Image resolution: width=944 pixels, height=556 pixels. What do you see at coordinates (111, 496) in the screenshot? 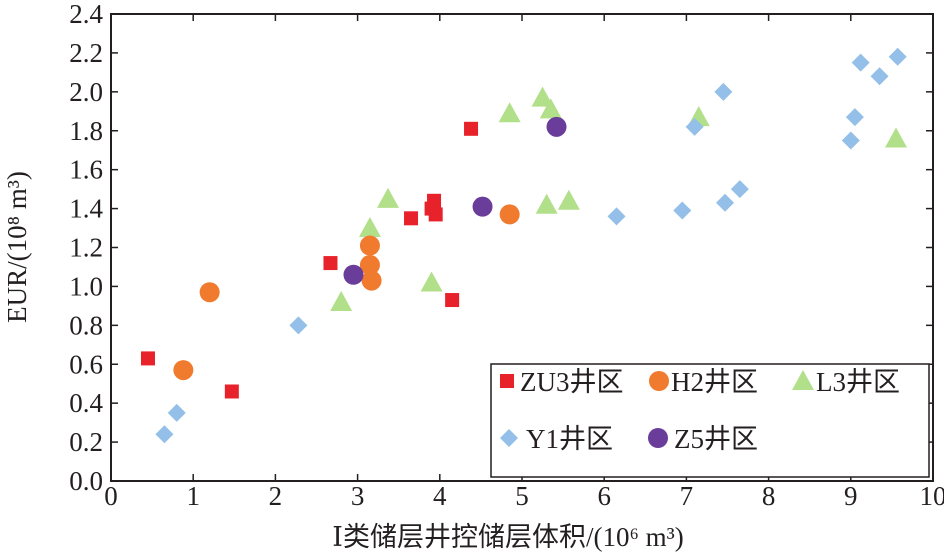
I see `x-tick-label: 0` at bounding box center [111, 496].